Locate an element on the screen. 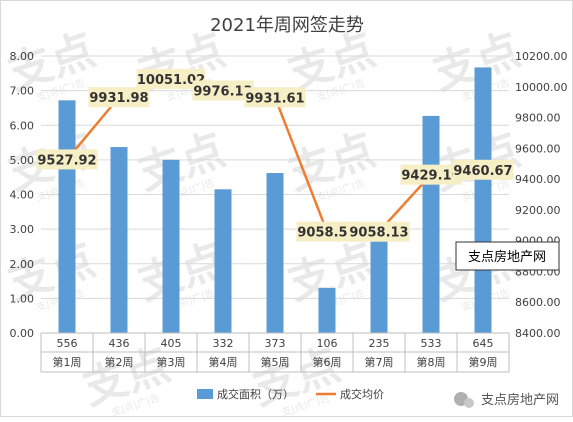 Image resolution: width=573 pixels, height=422 pixels. legend-label-line: 成交均价 is located at coordinates (362, 394).